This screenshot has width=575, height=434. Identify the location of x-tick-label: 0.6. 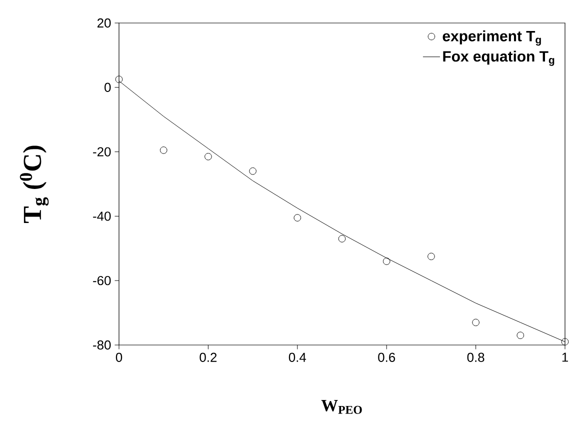
(387, 357).